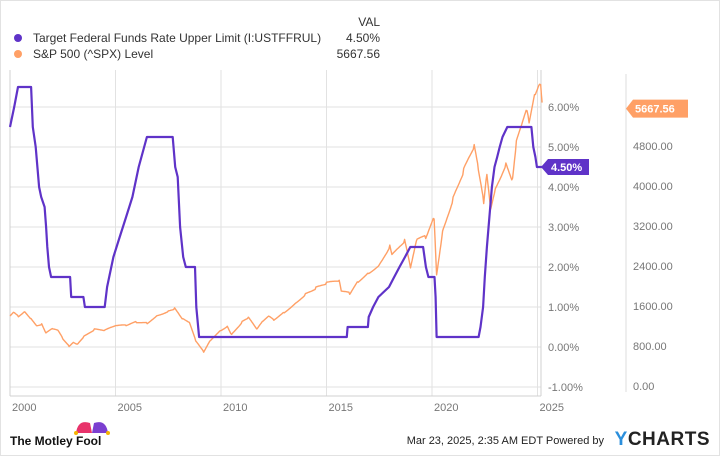 The image size is (720, 456). What do you see at coordinates (653, 227) in the screenshot?
I see `right-axis-tick-label: 3200.00` at bounding box center [653, 227].